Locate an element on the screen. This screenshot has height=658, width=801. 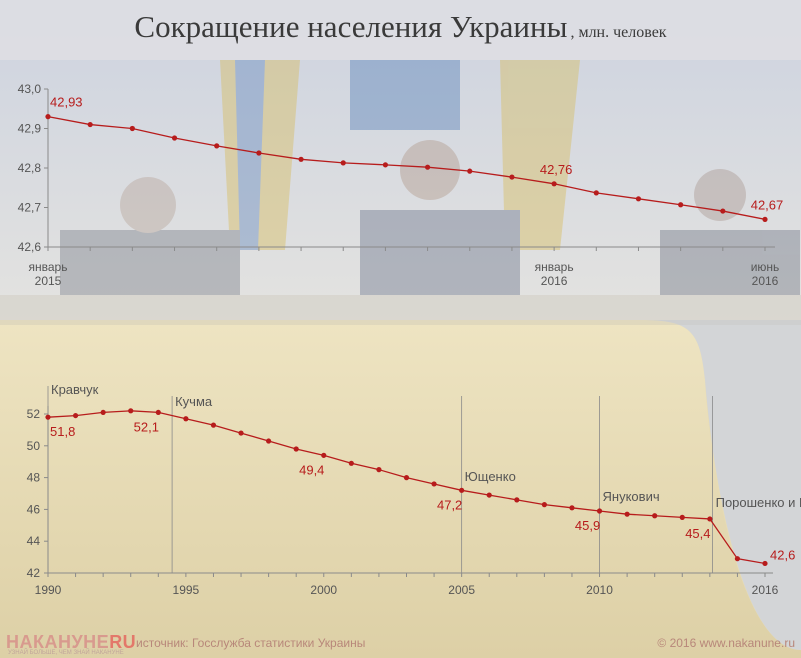
x-tick-label: 2010 is located at coordinates (599, 590).